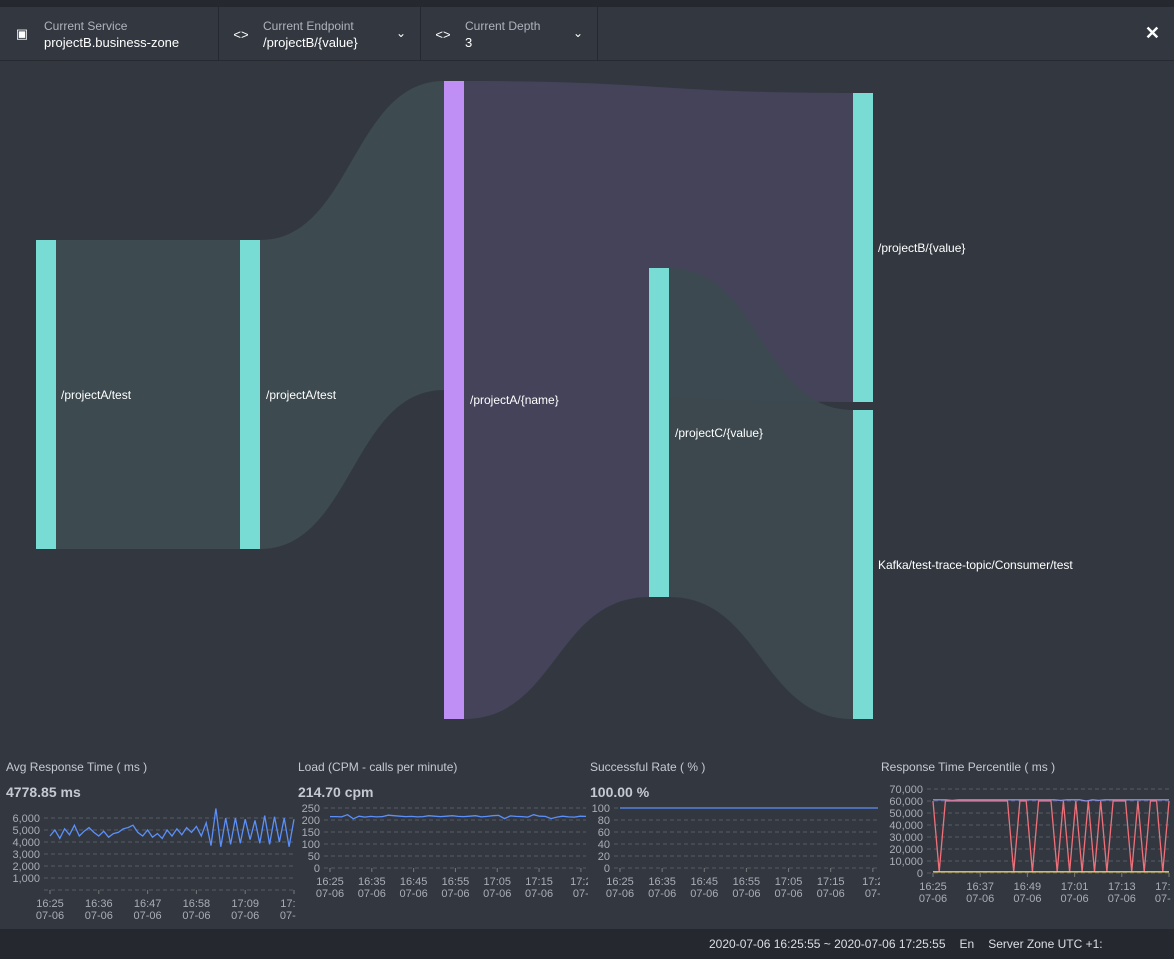 This screenshot has height=959, width=1174. Describe the element at coordinates (378, 767) in the screenshot. I see `chart-title: Load (CPM - calls per minute)` at that location.